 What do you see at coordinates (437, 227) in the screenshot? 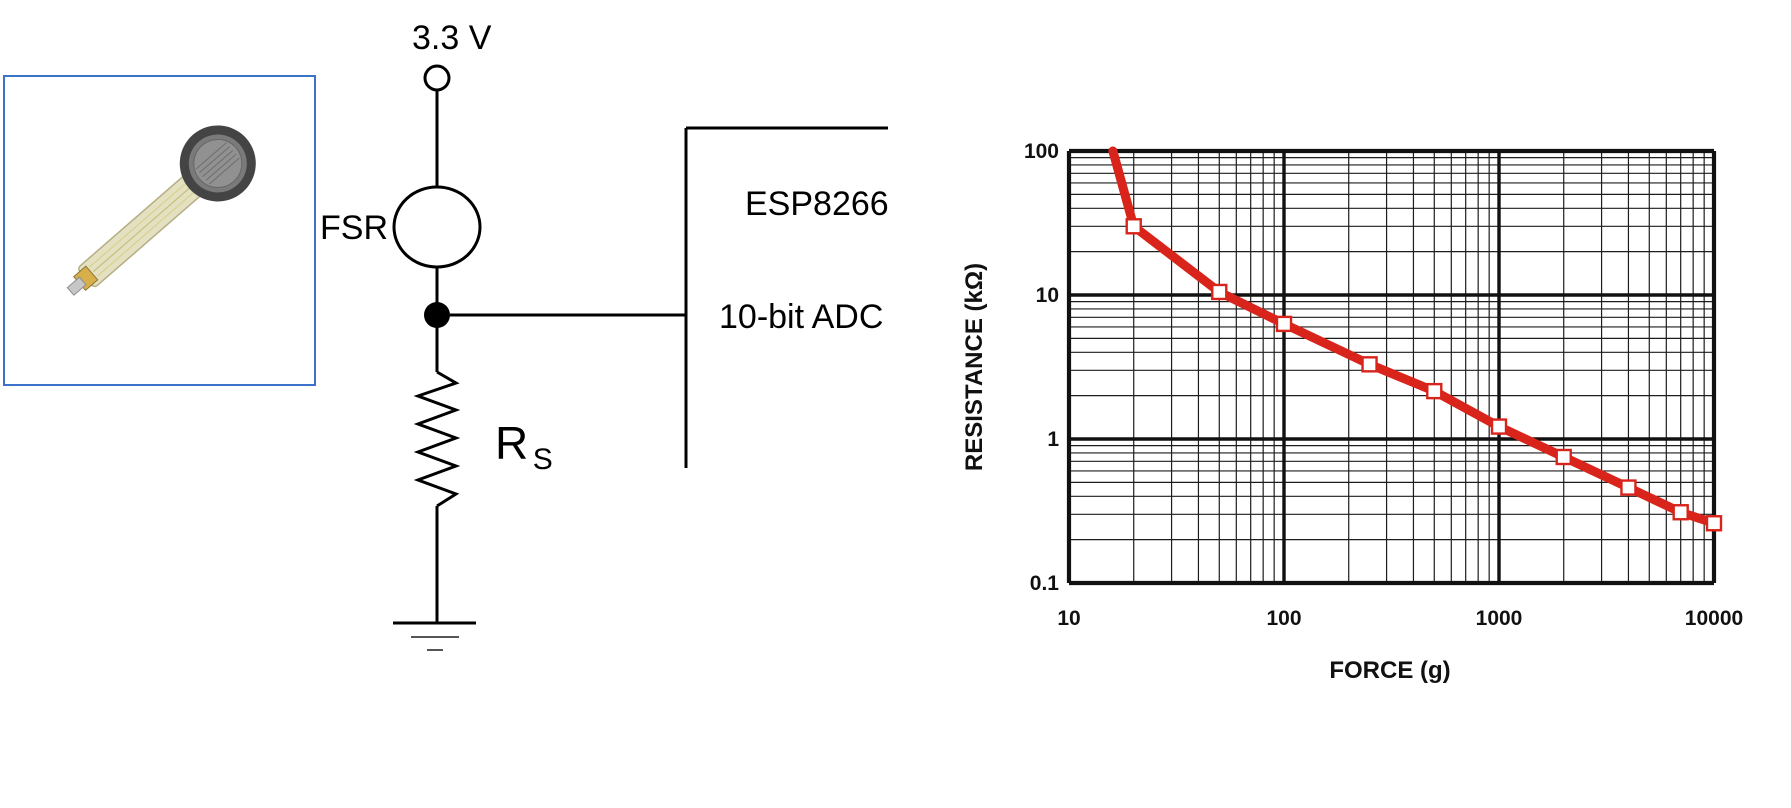
I see `fsr-symbol` at bounding box center [437, 227].